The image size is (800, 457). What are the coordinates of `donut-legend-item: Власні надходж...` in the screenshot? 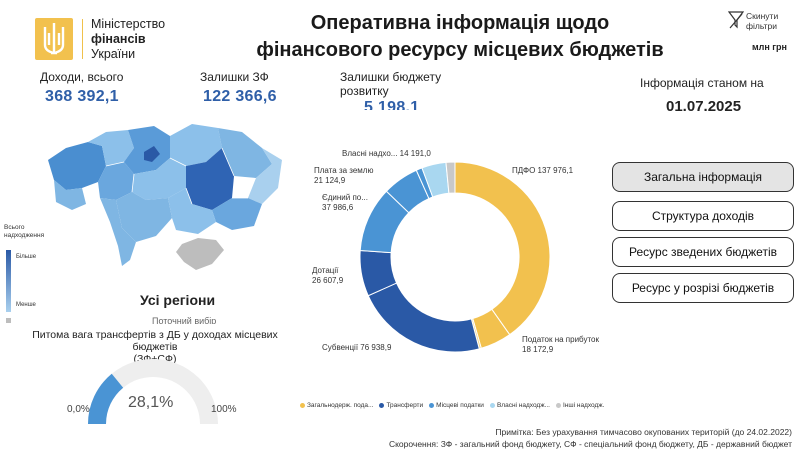 It's located at (519, 405).